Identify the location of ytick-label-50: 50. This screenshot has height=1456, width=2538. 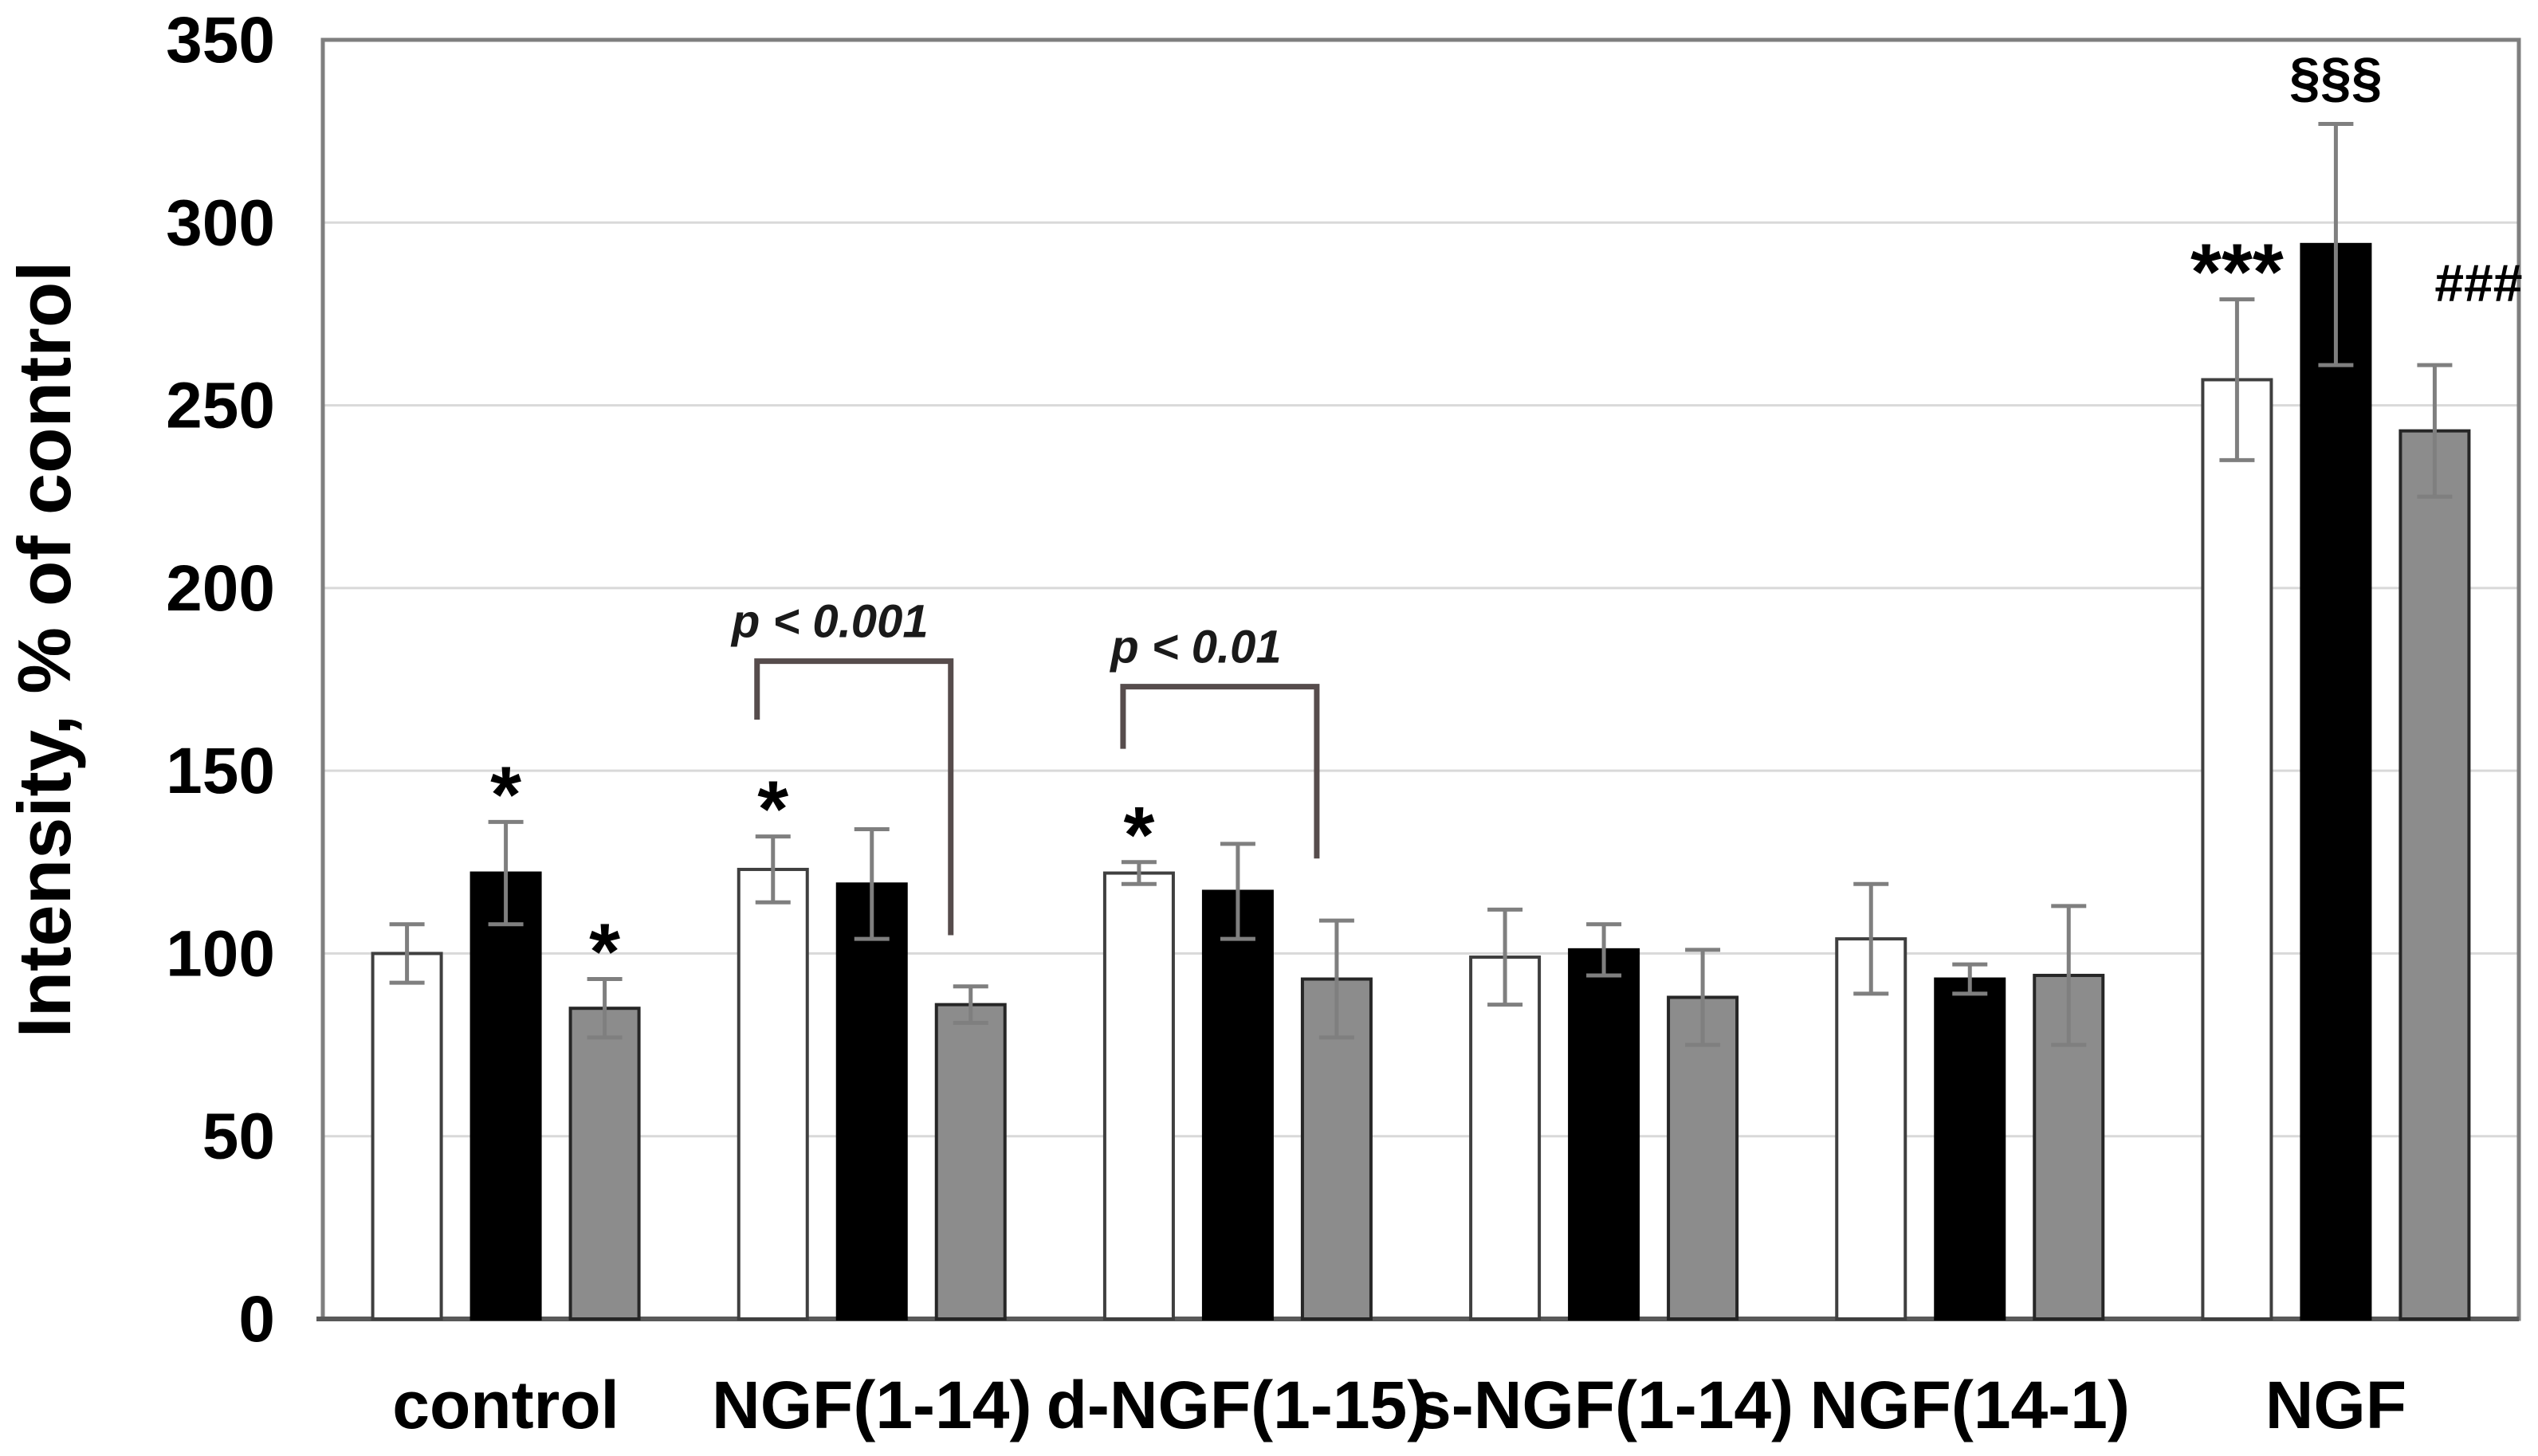
(239, 1137).